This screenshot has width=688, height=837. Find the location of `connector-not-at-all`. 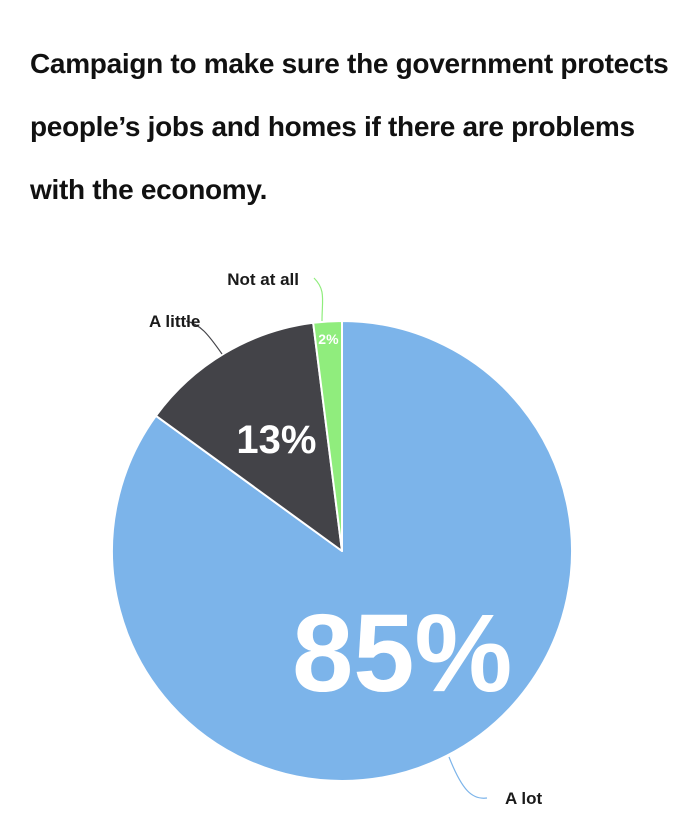

connector-not-at-all is located at coordinates (318, 299).